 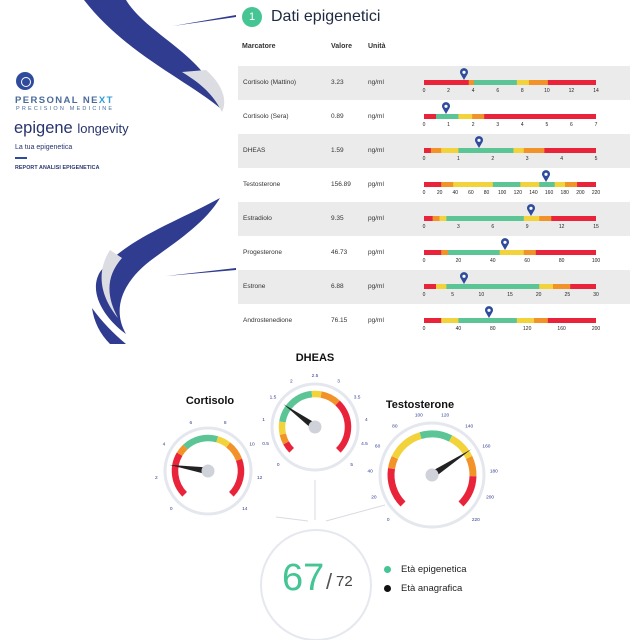 What do you see at coordinates (486, 446) in the screenshot?
I see `gauge-tick-label: 160` at bounding box center [486, 446].